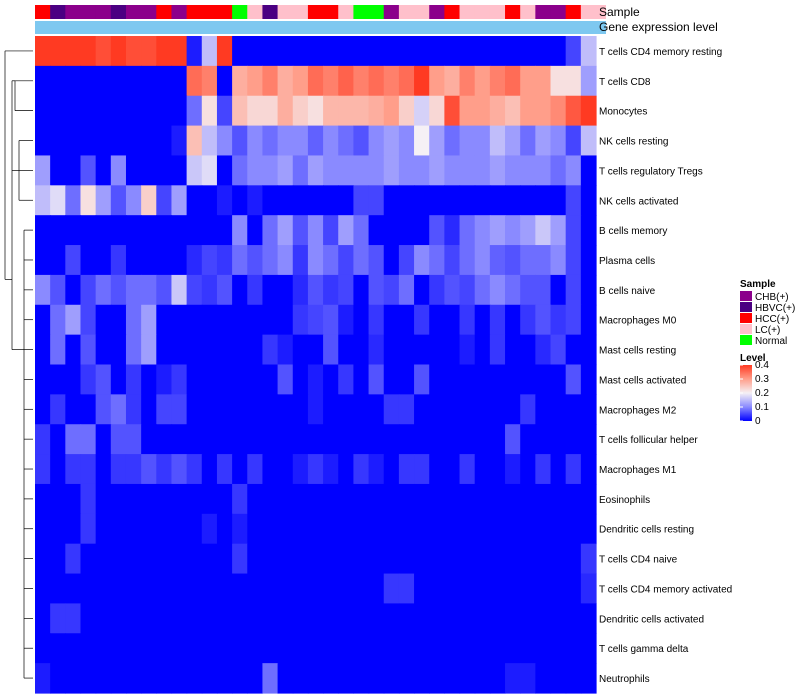 The width and height of the screenshot is (800, 700). I want to click on level-tick-label: 0.2, so click(762, 393).